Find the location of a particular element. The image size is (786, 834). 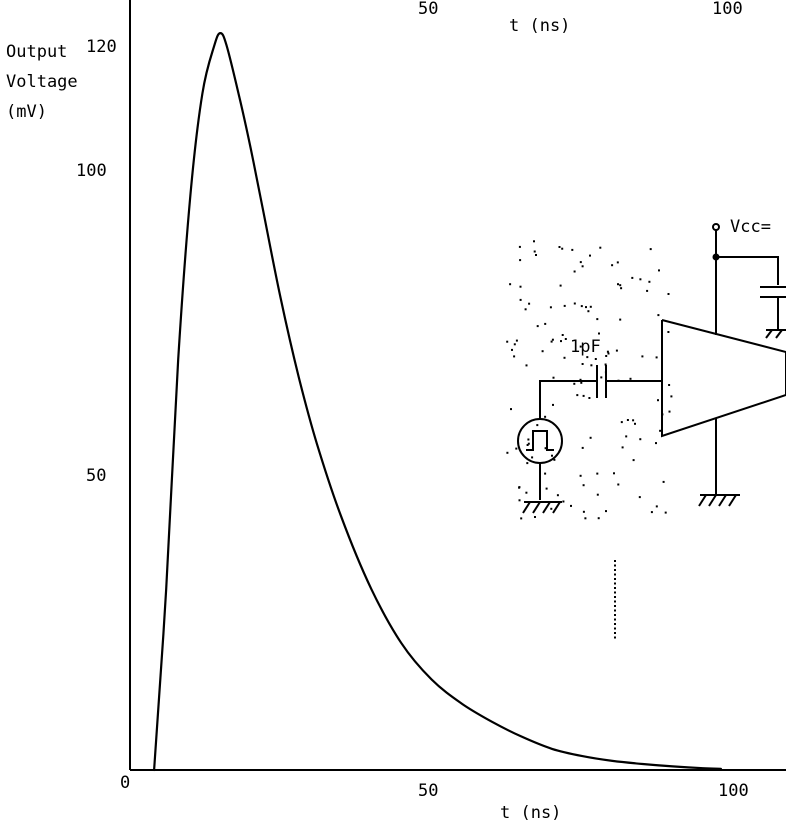

y-axis-label-line: Voltage is located at coordinates (42, 82).